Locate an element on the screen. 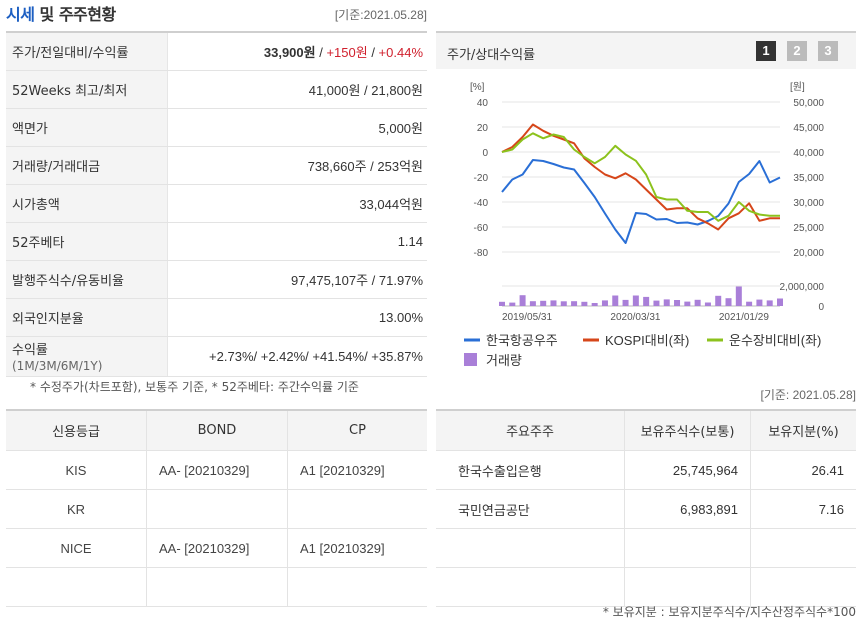 This screenshot has width=862, height=624. holders-footnote: * 보유지분 : 보유지분주식수/지수산정주식수*100 is located at coordinates (729, 612).